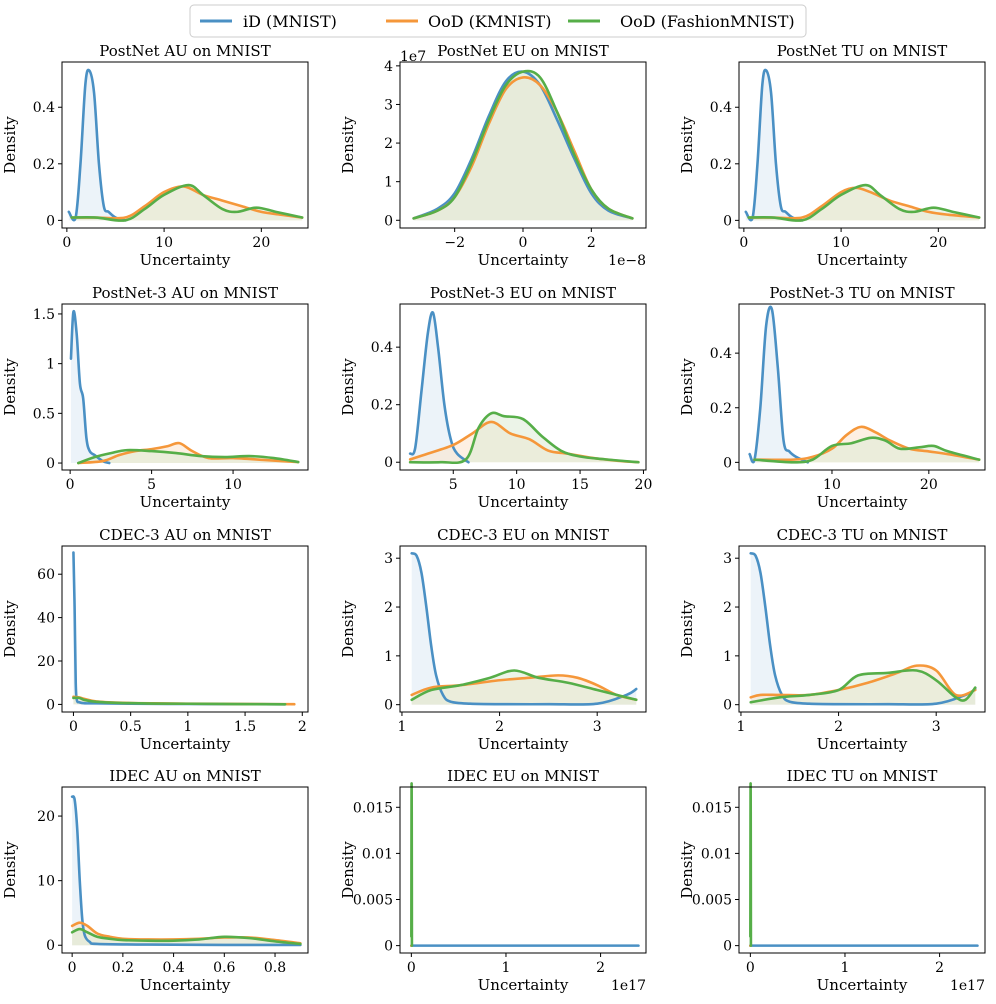 This screenshot has height=1004, width=996. What do you see at coordinates (967, 986) in the screenshot?
I see `x-scale-label: 1e17` at bounding box center [967, 986].